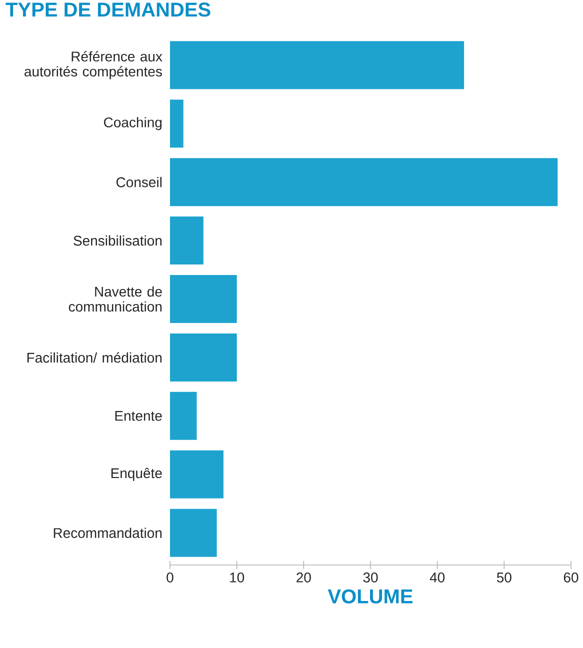  I want to click on x-tick-label: 50, so click(504, 577).